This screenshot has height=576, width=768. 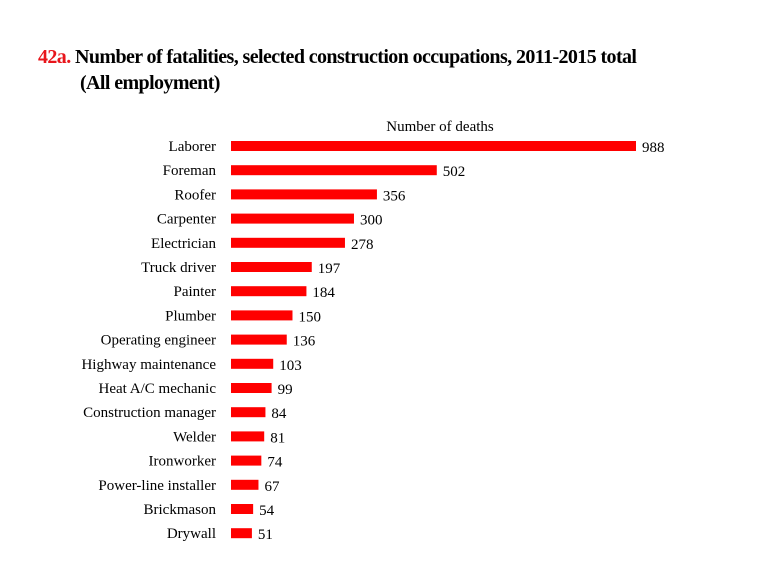 I want to click on data-label: 197, so click(x=329, y=269).